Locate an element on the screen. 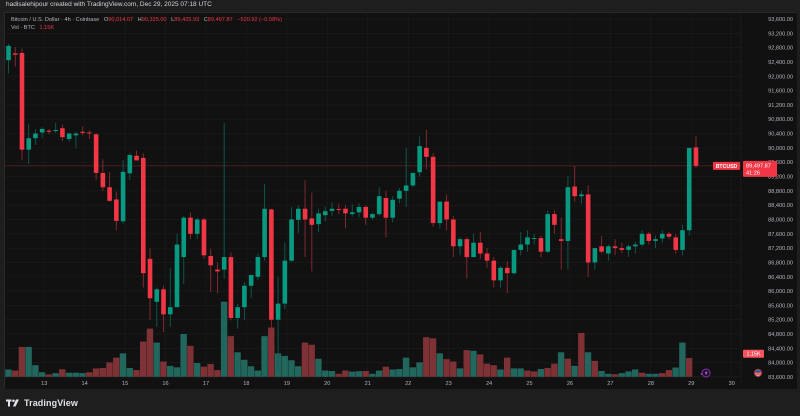 This screenshot has width=800, height=416. us-flag-event-icon is located at coordinates (758, 373).